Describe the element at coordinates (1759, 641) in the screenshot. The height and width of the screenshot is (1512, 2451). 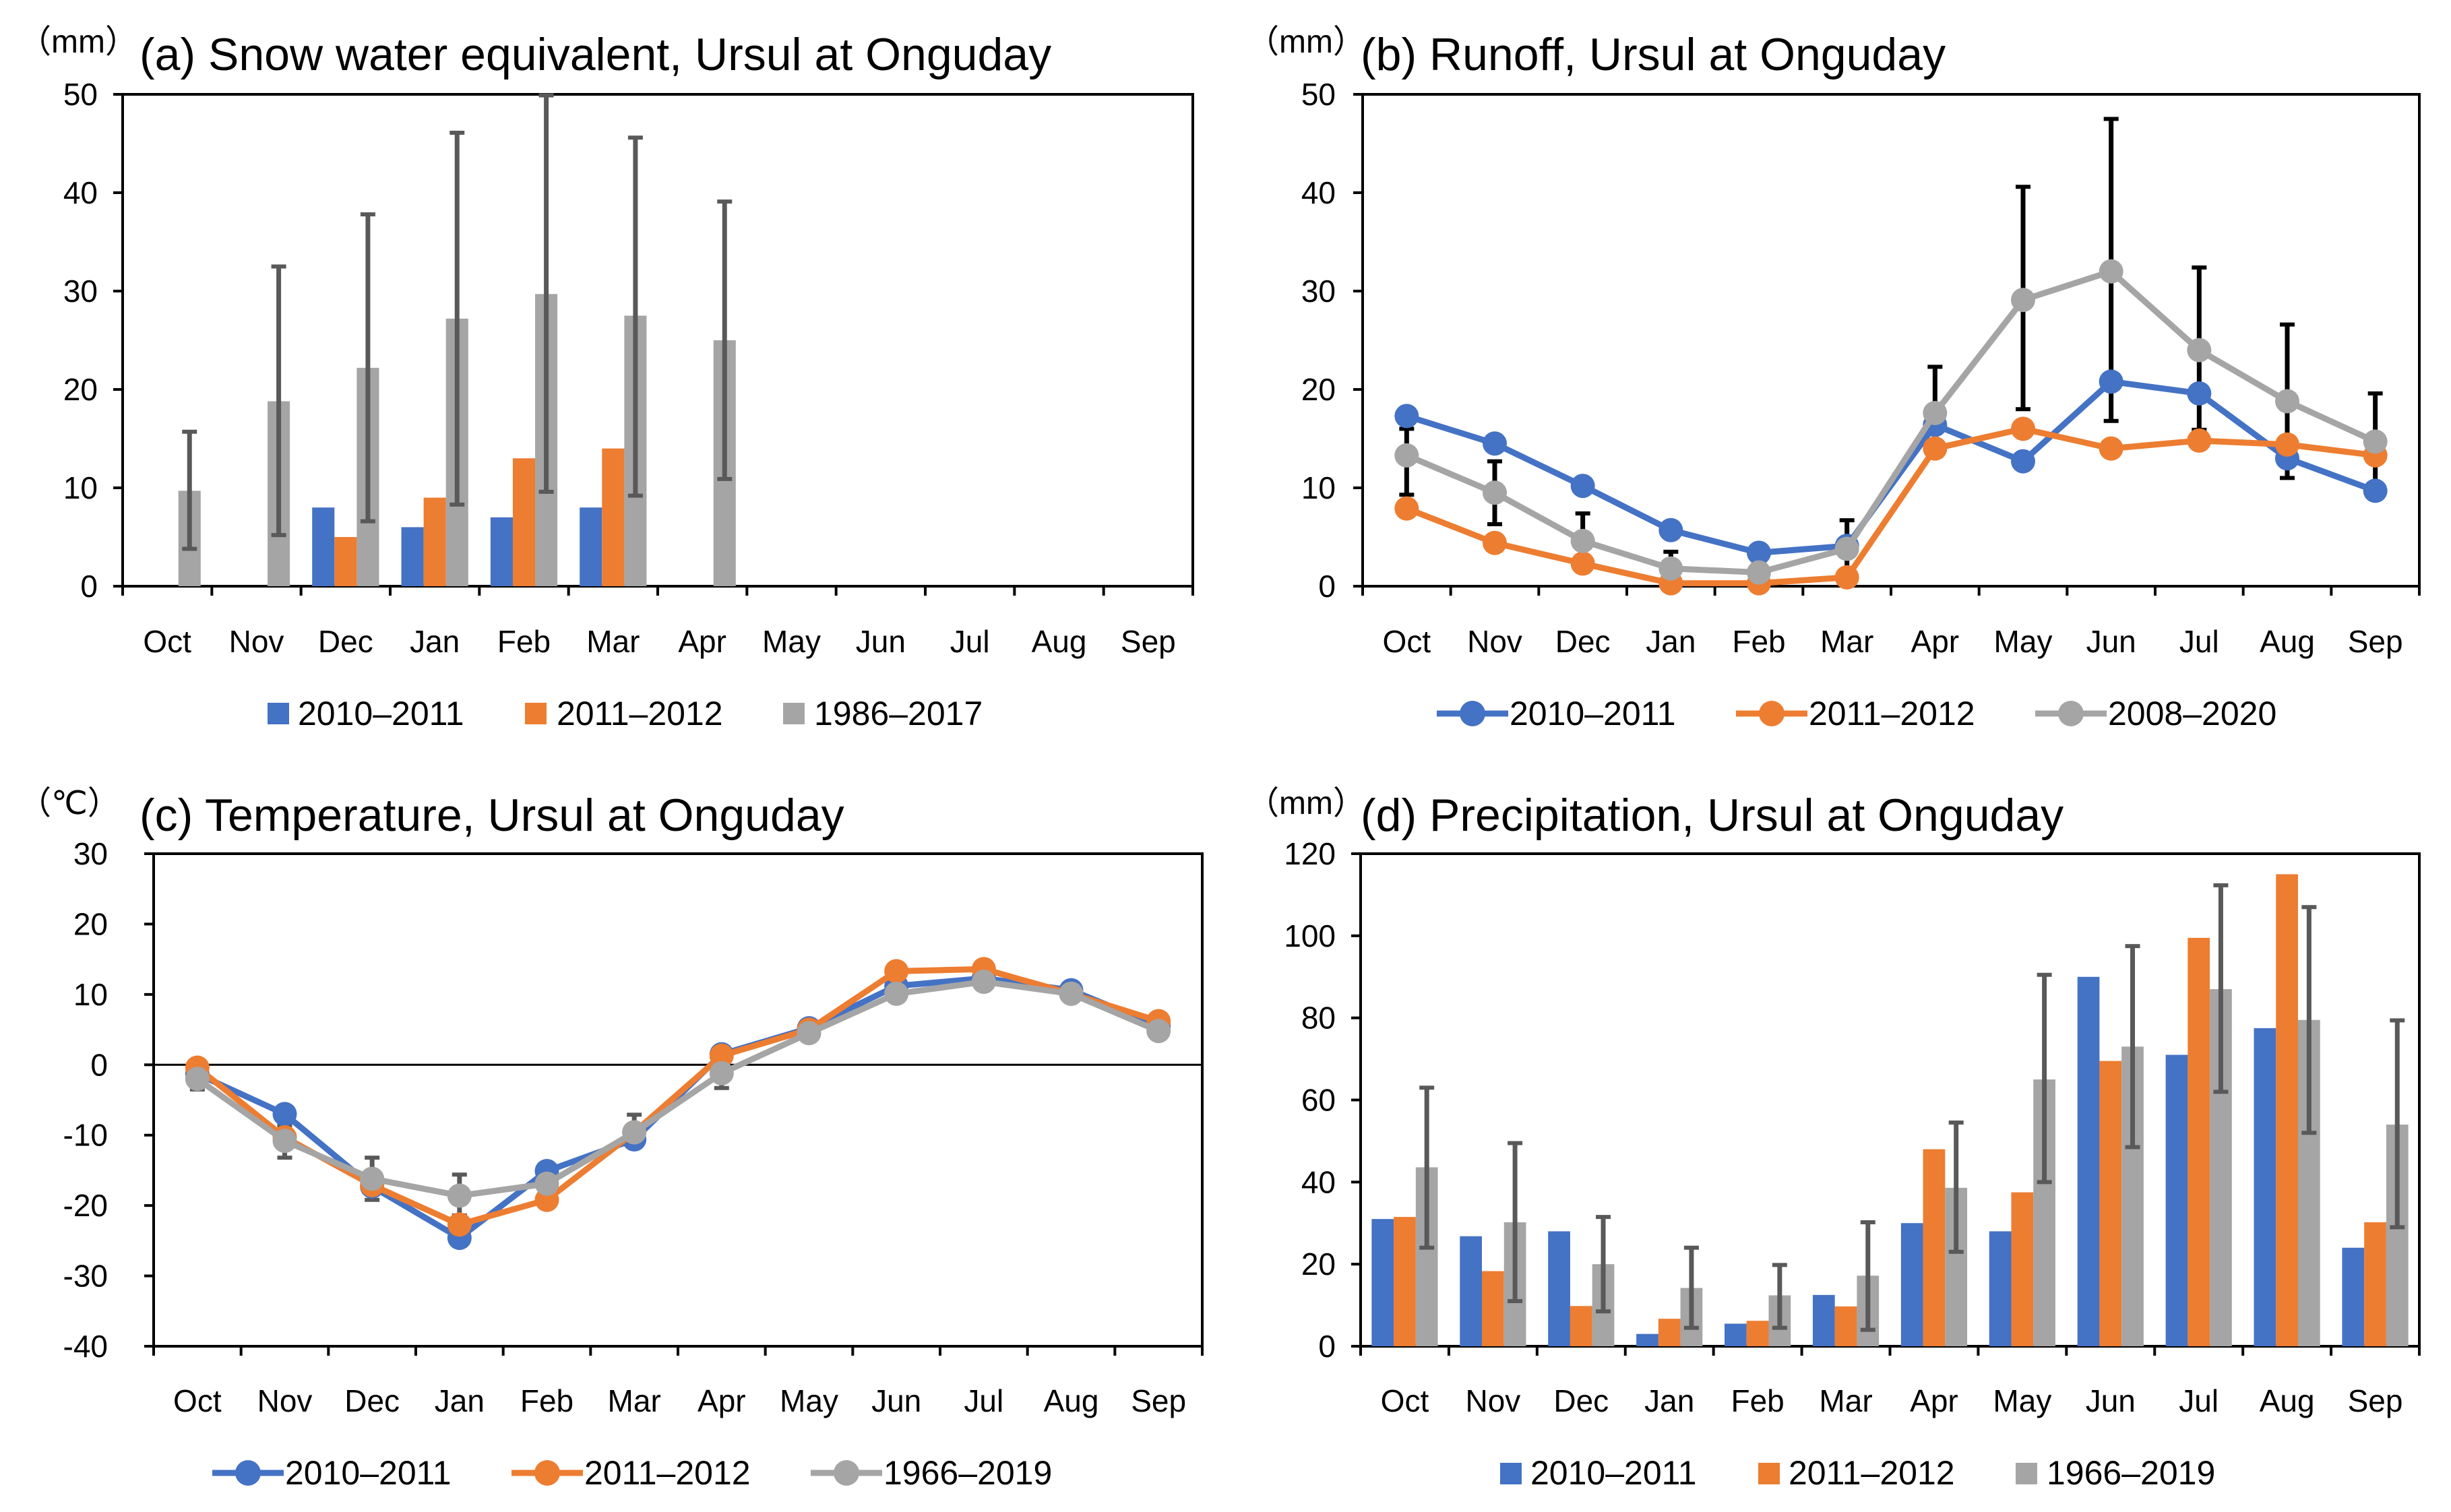
I see `panel-b-x-tick-label: Feb` at that location.